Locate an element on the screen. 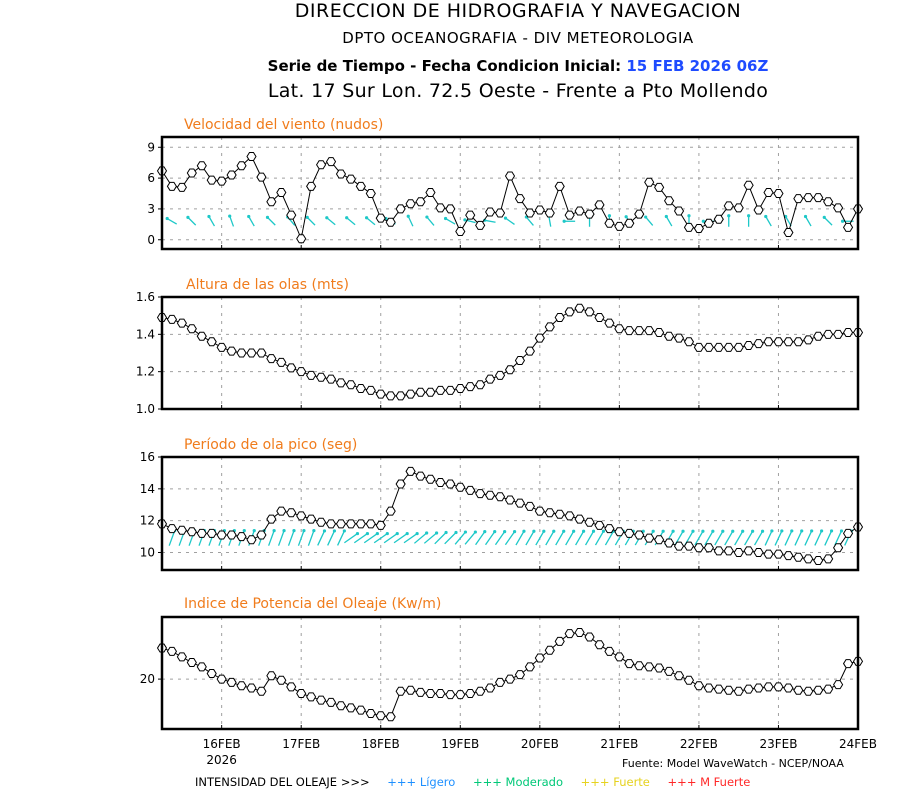 The width and height of the screenshot is (900, 800). series-line is located at coordinates (509, 352).